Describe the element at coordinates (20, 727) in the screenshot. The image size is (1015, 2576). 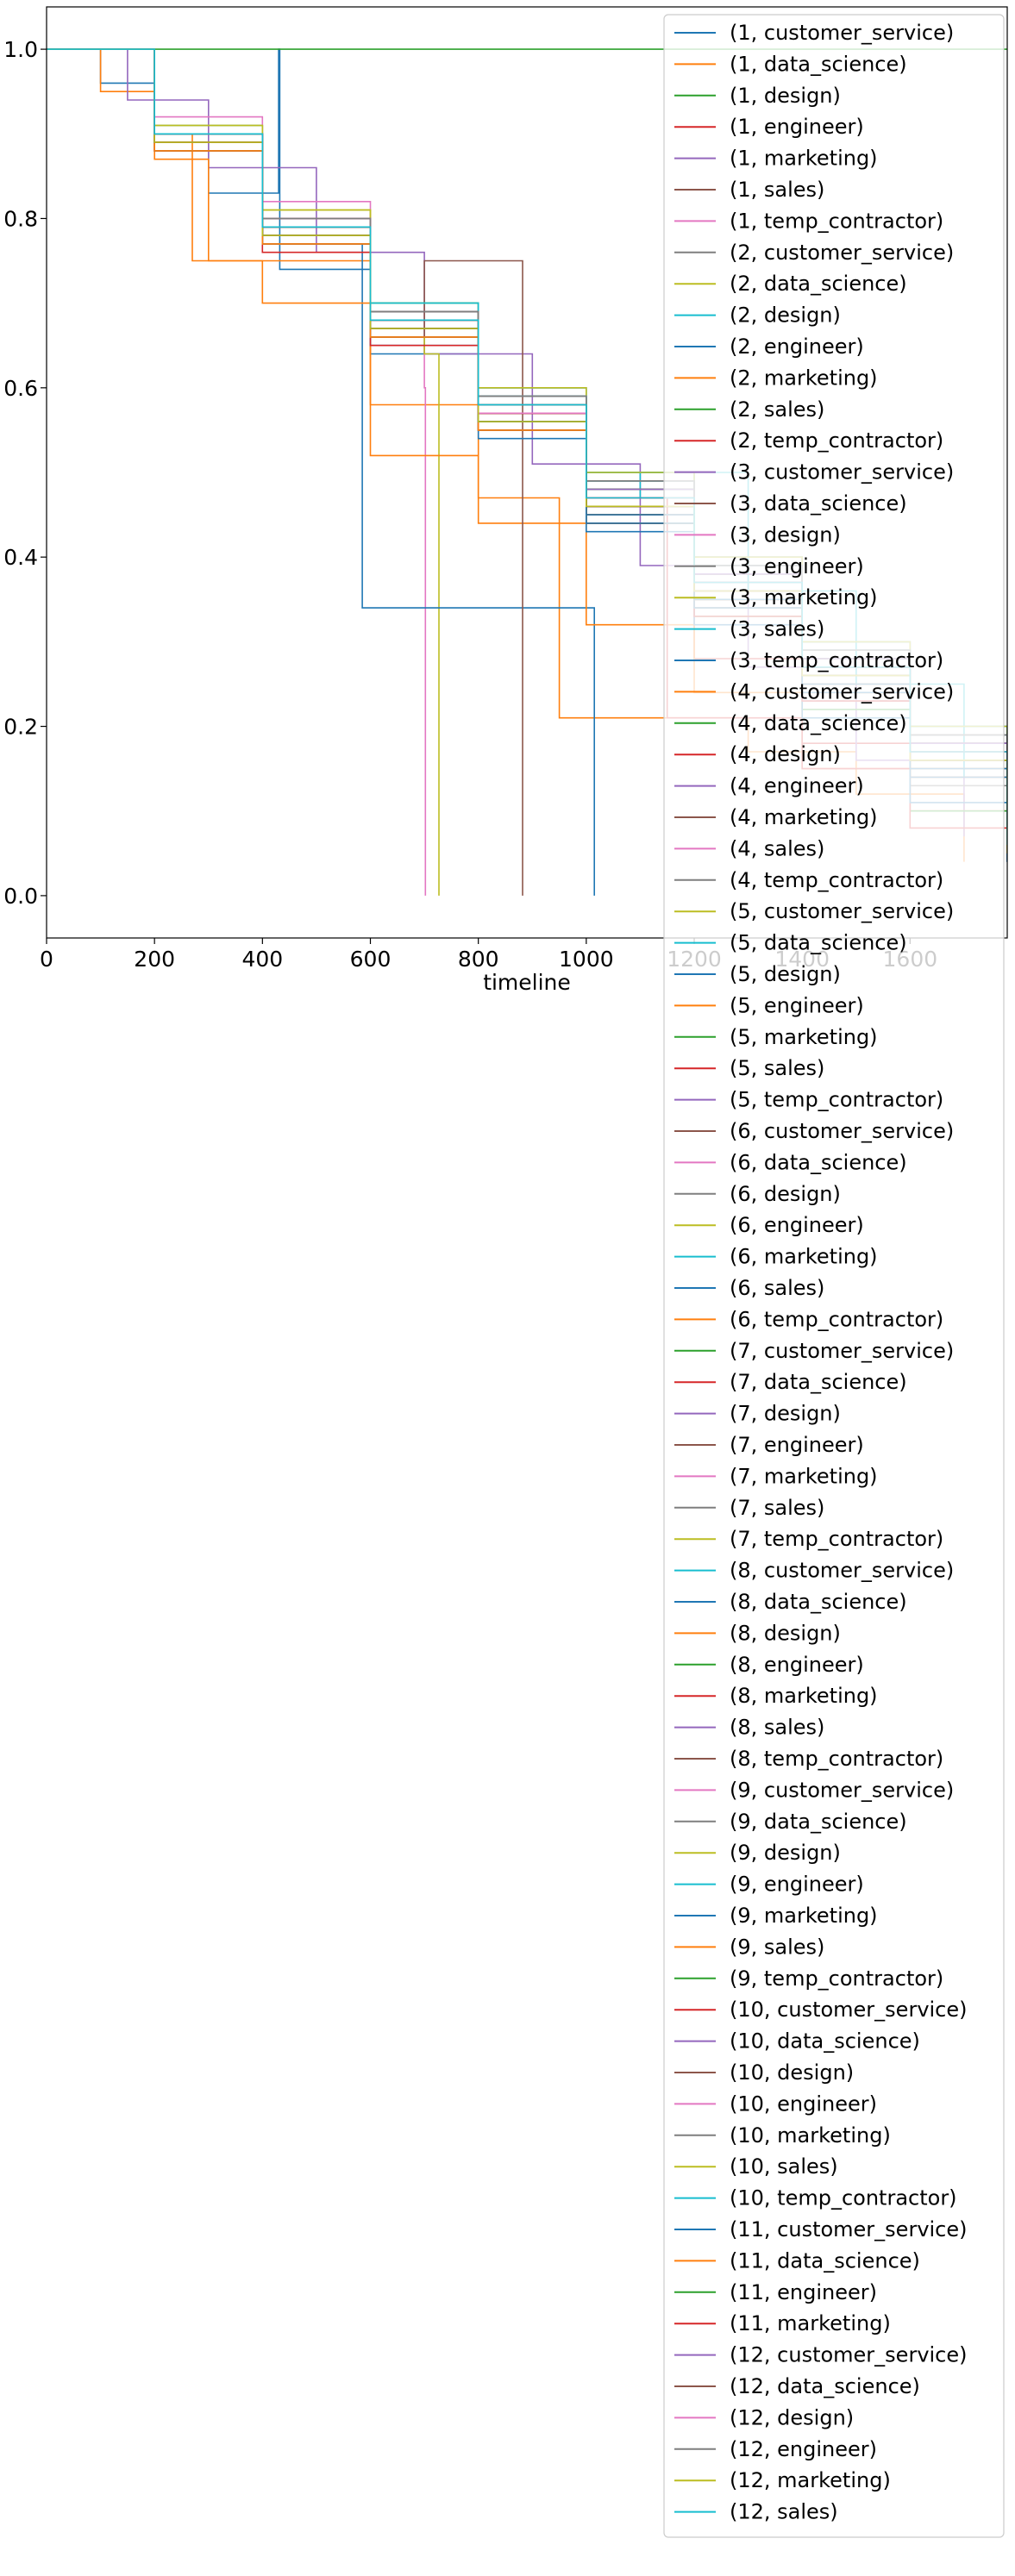
I see `y-tick-label: 0.2` at that location.